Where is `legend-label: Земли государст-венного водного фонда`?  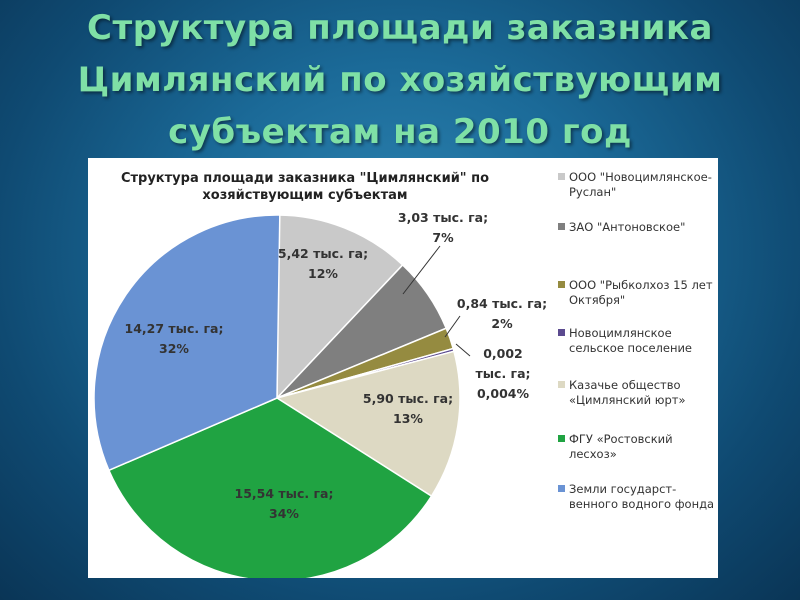
legend-label: Земли государст-венного водного фонда is located at coordinates (642, 496).